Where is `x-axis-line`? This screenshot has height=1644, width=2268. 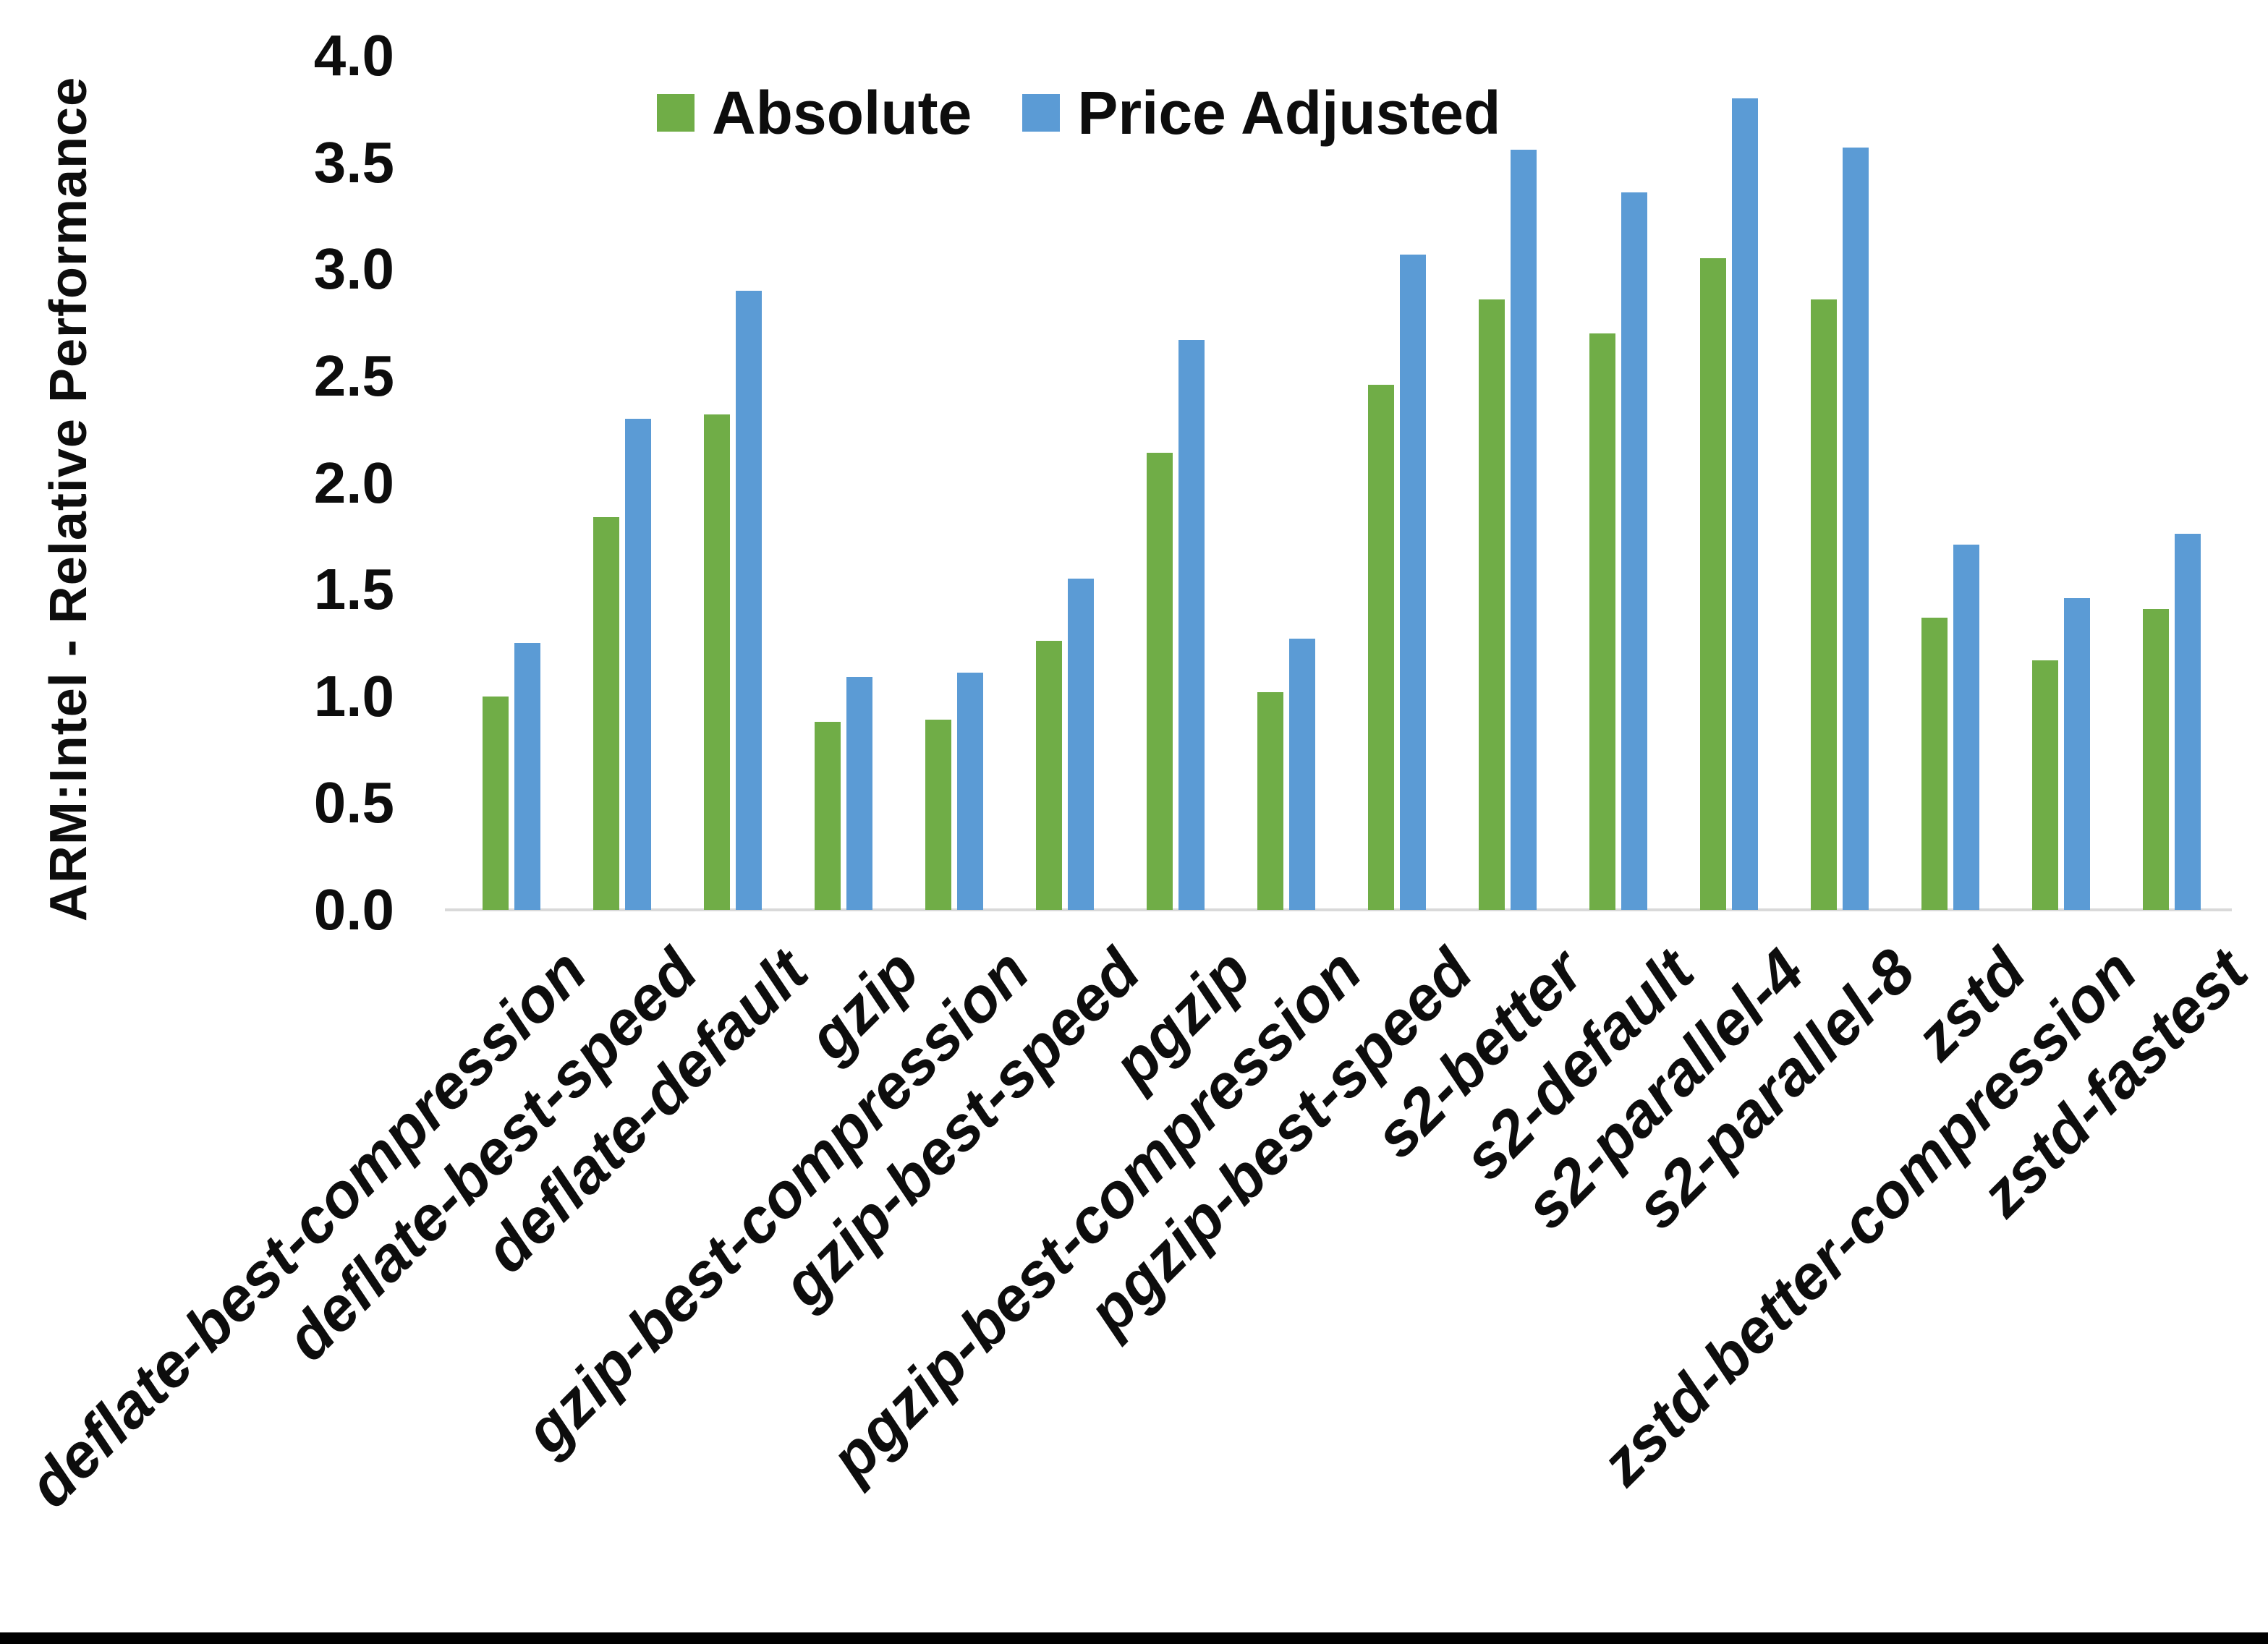 x-axis-line is located at coordinates (1338, 909).